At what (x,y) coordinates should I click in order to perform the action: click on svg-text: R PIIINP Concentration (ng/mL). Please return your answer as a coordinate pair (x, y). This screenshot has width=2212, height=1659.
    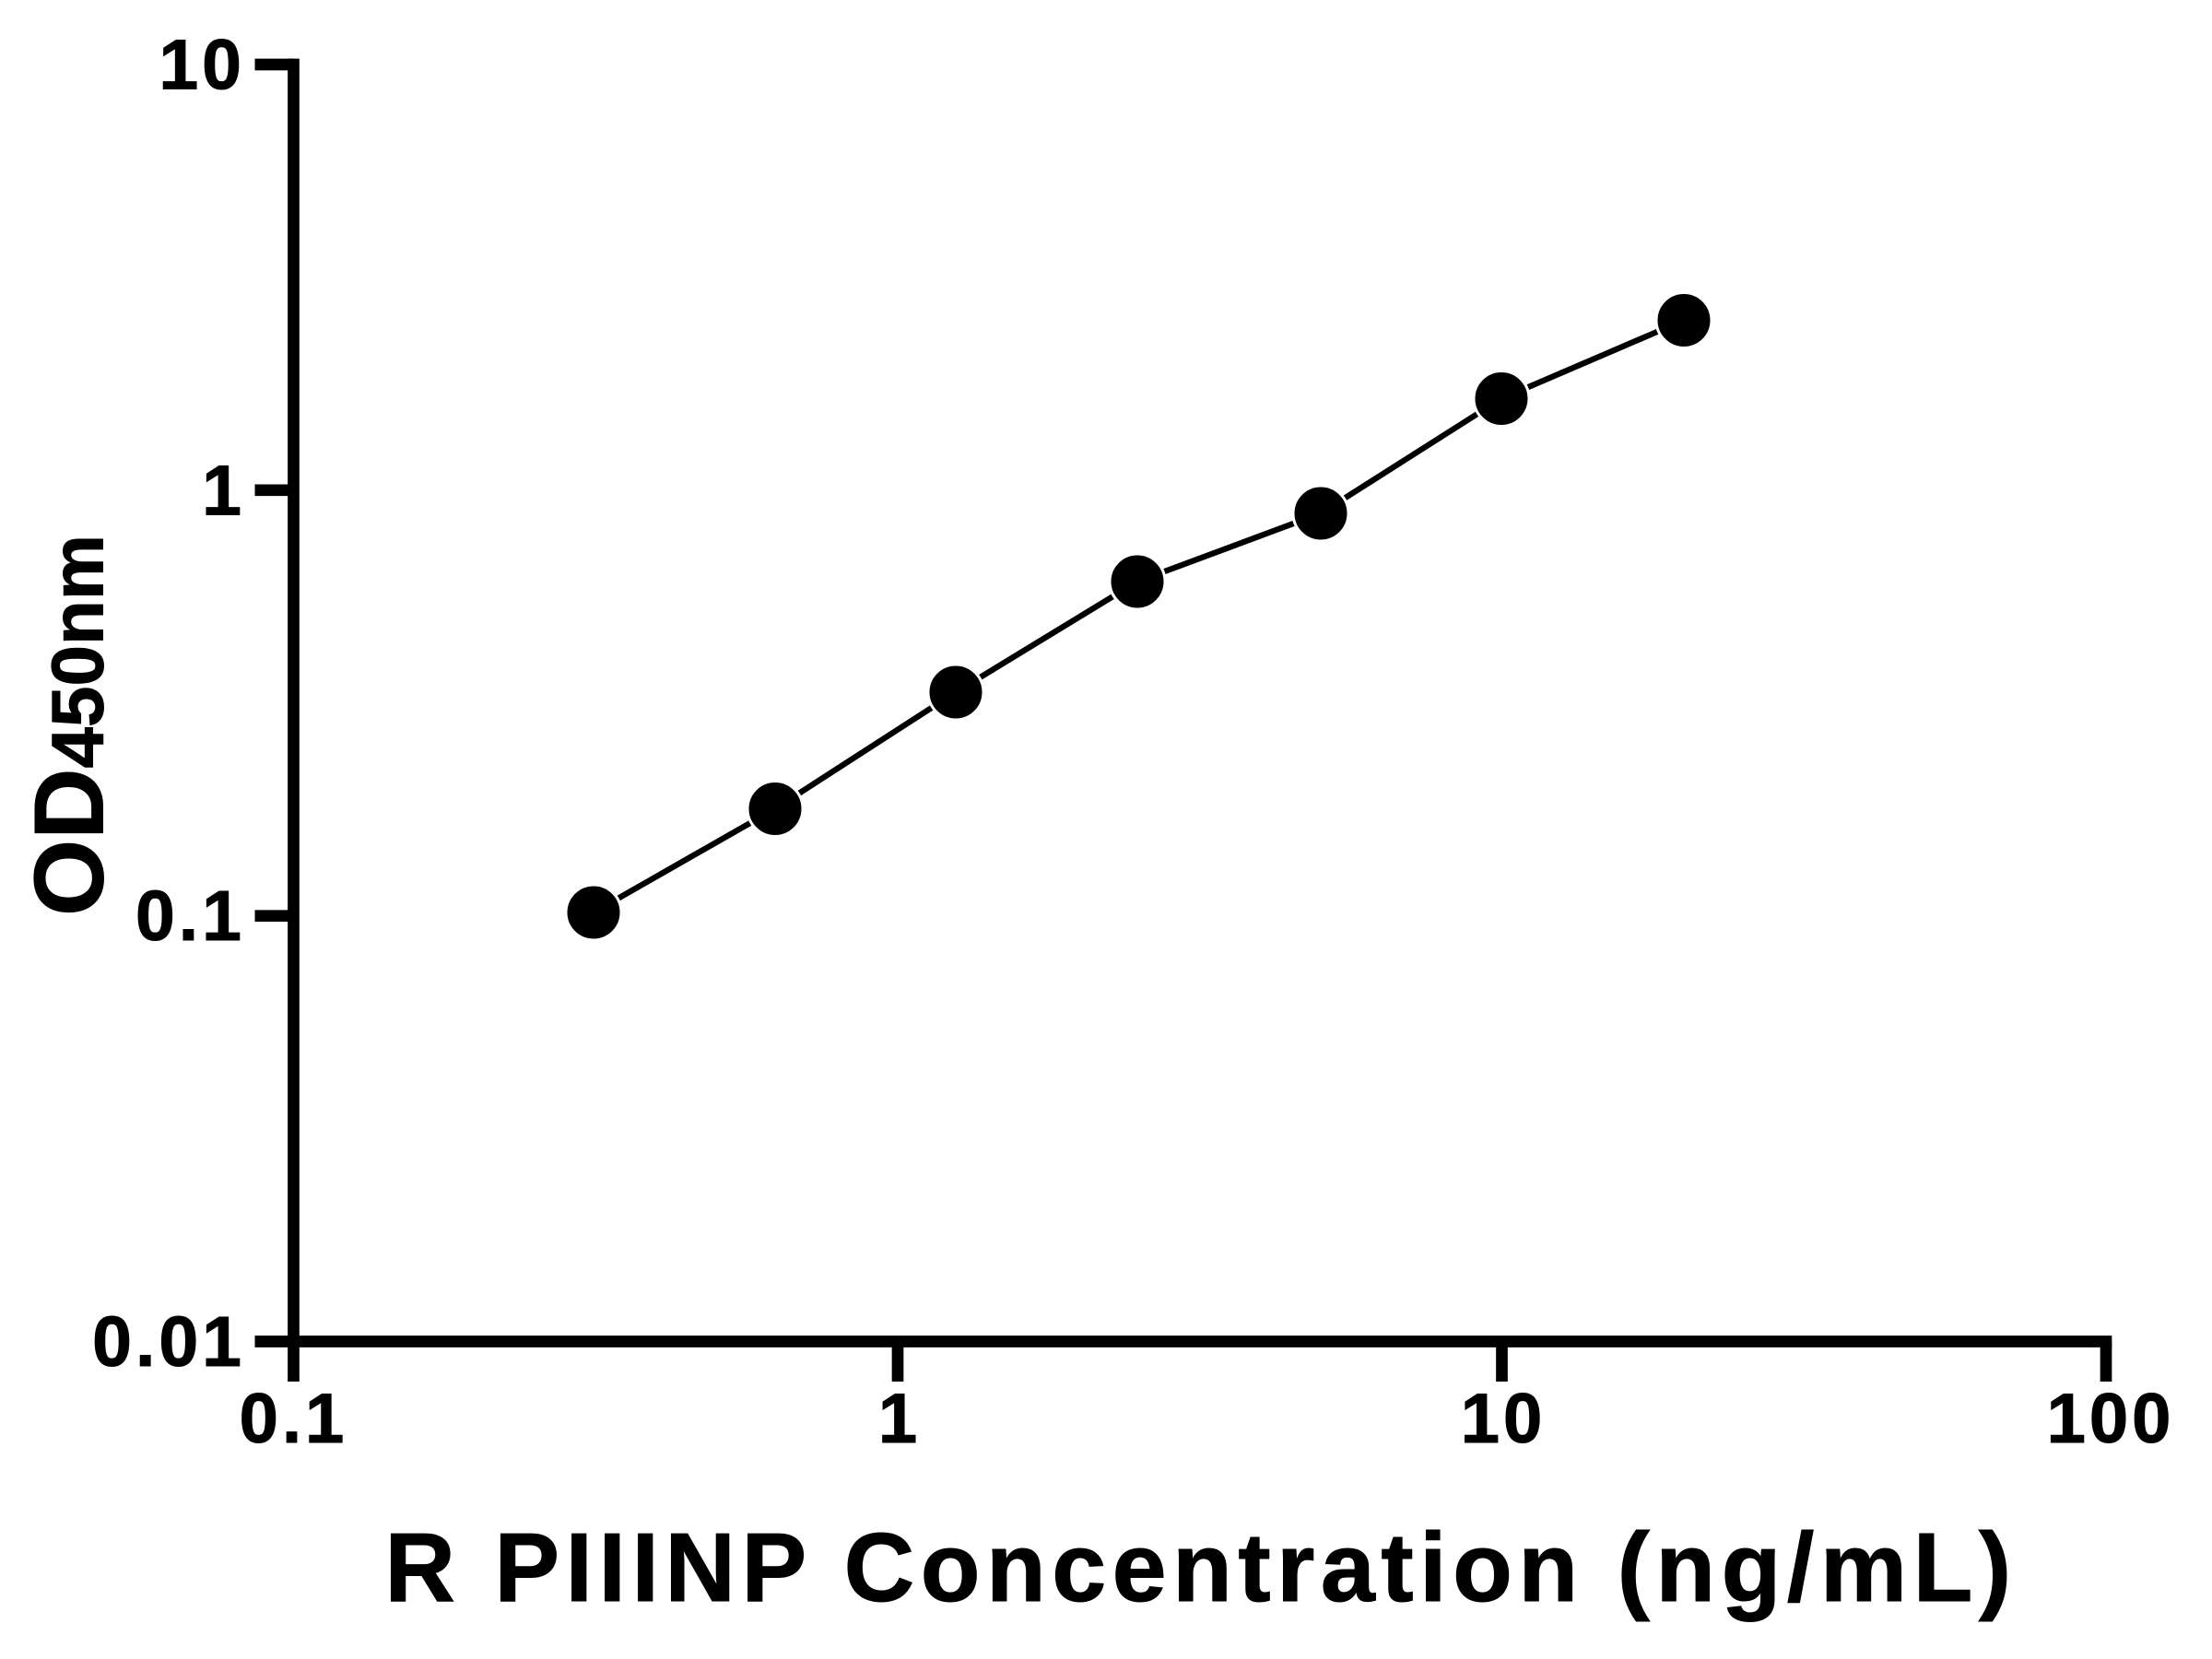
    Looking at the image, I should click on (1200, 1567).